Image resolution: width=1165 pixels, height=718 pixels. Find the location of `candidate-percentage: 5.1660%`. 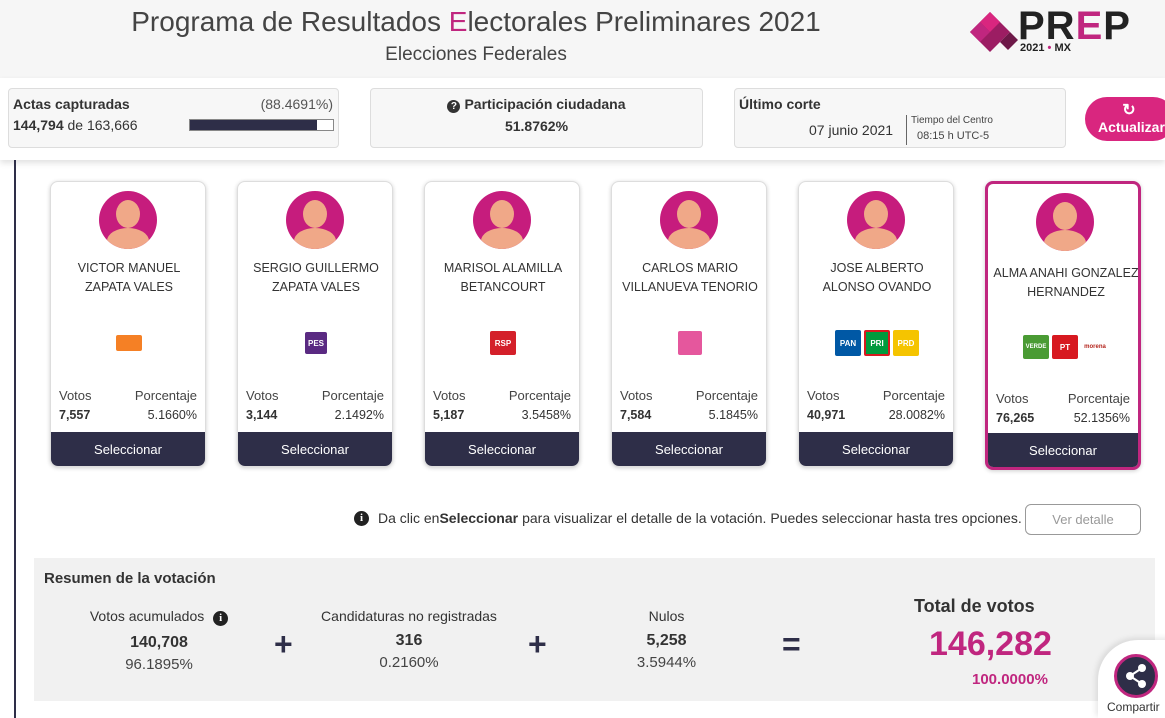

candidate-percentage: 5.1660% is located at coordinates (172, 415).